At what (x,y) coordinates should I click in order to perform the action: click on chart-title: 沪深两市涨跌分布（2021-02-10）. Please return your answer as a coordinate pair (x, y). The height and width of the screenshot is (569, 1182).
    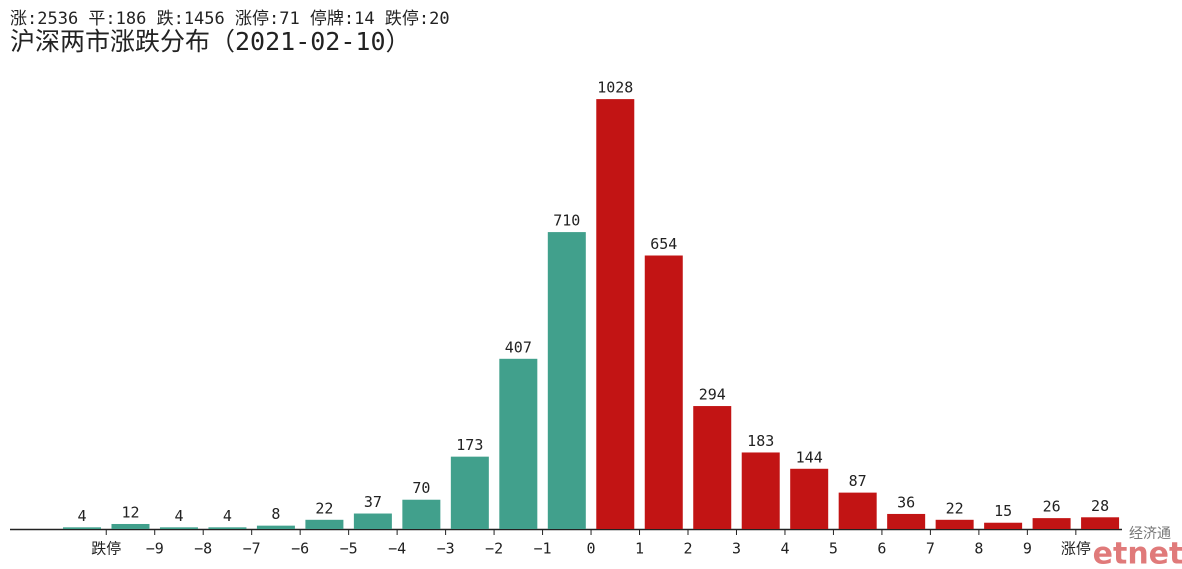
    Looking at the image, I should click on (210, 41).